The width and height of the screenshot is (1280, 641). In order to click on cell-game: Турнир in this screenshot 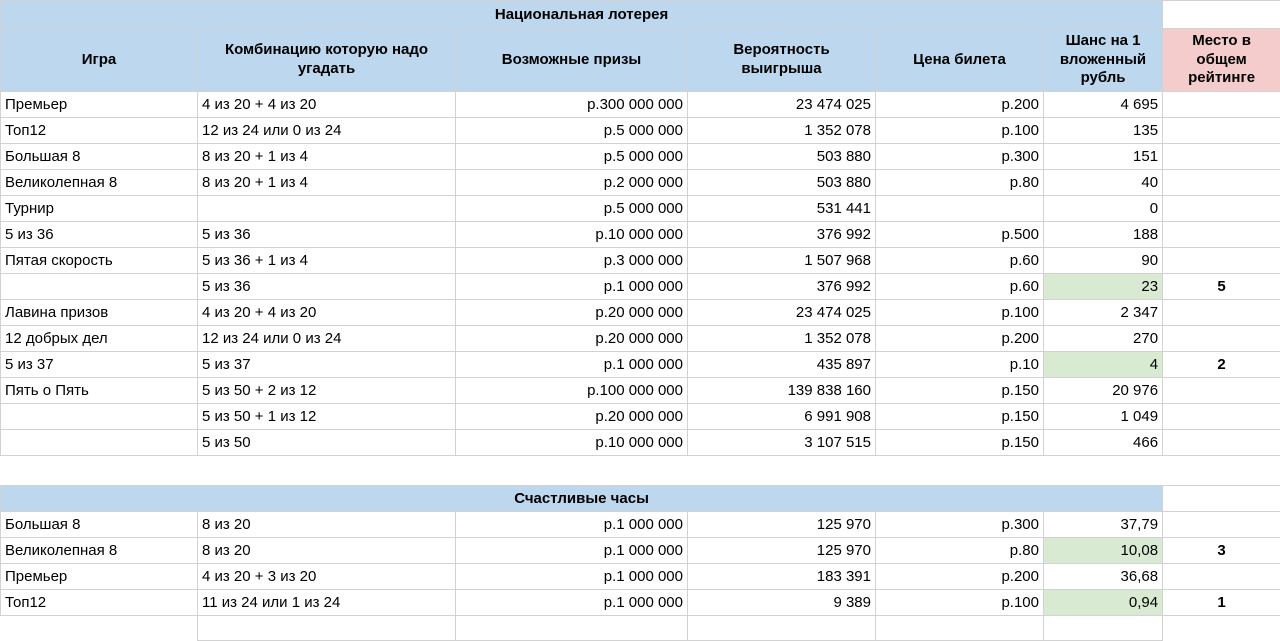, I will do `click(99, 209)`.